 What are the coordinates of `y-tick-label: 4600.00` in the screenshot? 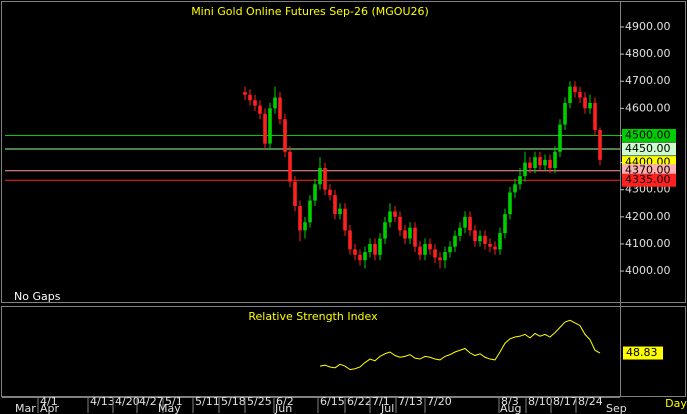 It's located at (648, 107).